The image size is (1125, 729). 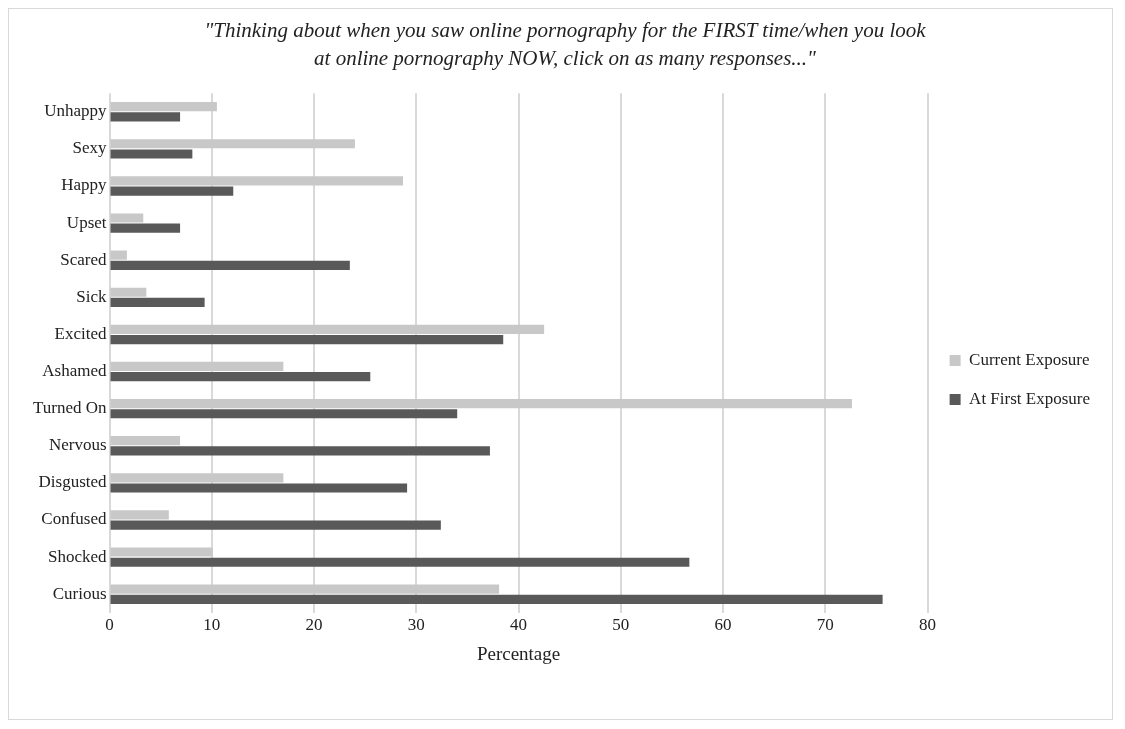 What do you see at coordinates (1029, 359) in the screenshot?
I see `legend-label: Current Exposure` at bounding box center [1029, 359].